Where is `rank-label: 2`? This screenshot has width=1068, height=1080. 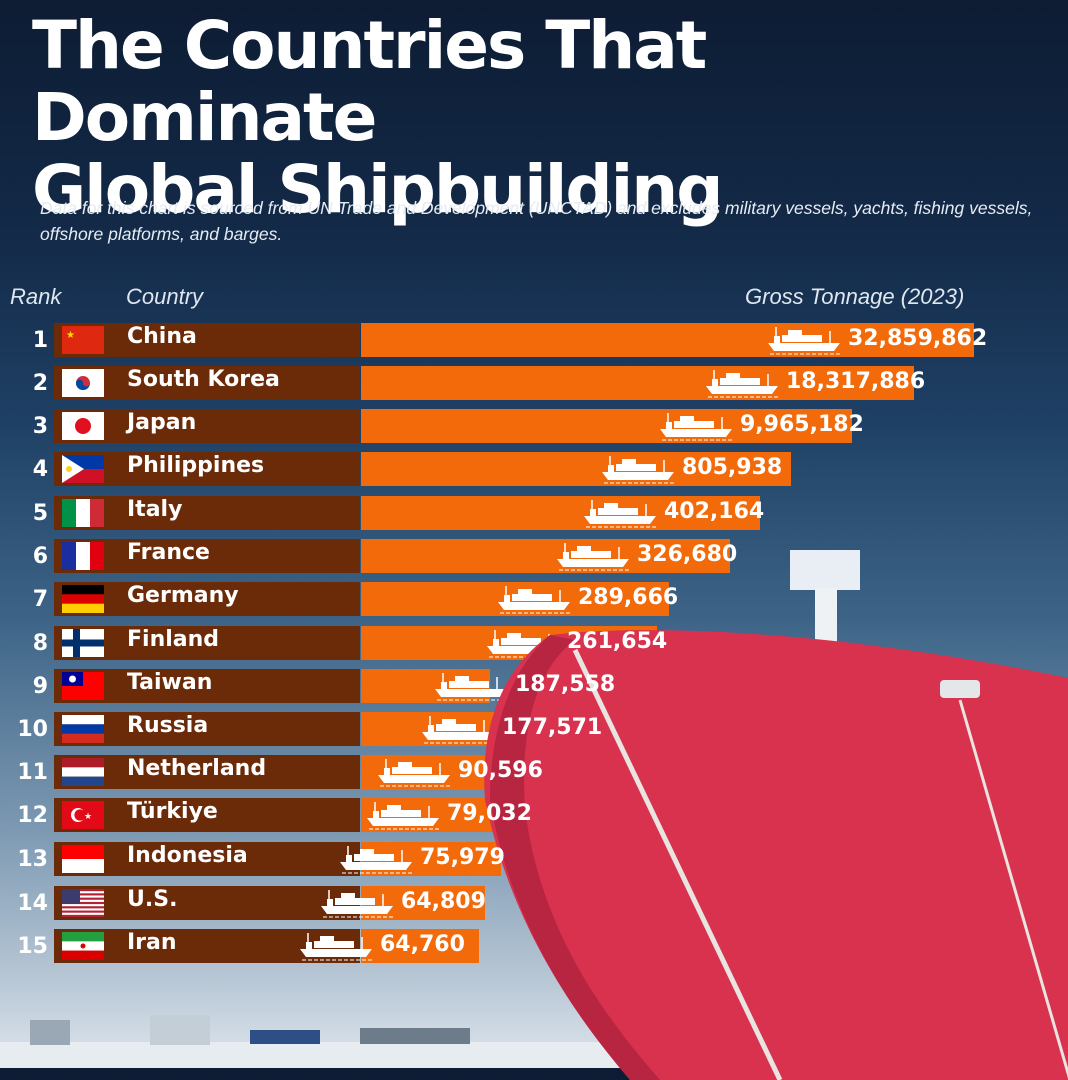
rank-label: 2 is located at coordinates (40, 383).